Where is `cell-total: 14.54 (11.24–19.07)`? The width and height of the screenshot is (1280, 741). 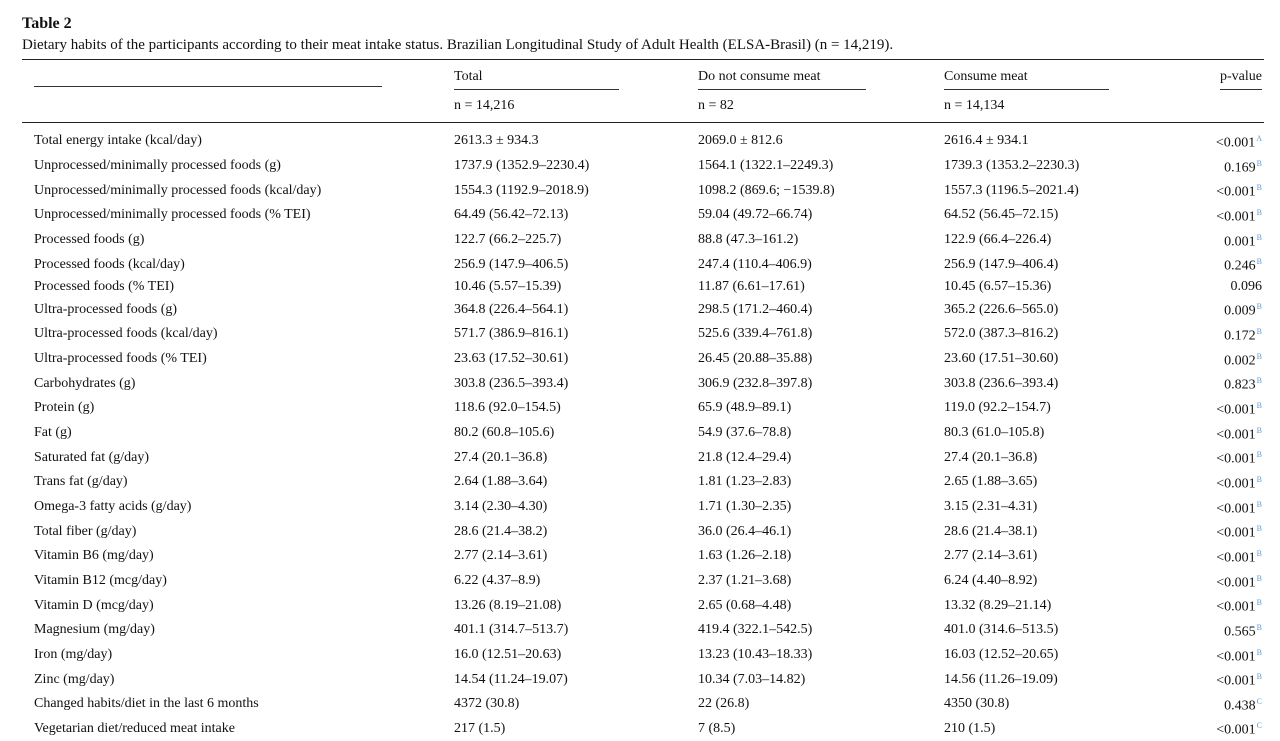 cell-total: 14.54 (11.24–19.07) is located at coordinates (576, 679).